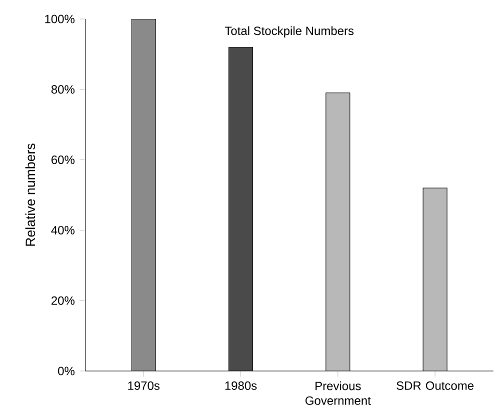 Image resolution: width=498 pixels, height=419 pixels. I want to click on y-axis-title: Relative numbers, so click(30, 195).